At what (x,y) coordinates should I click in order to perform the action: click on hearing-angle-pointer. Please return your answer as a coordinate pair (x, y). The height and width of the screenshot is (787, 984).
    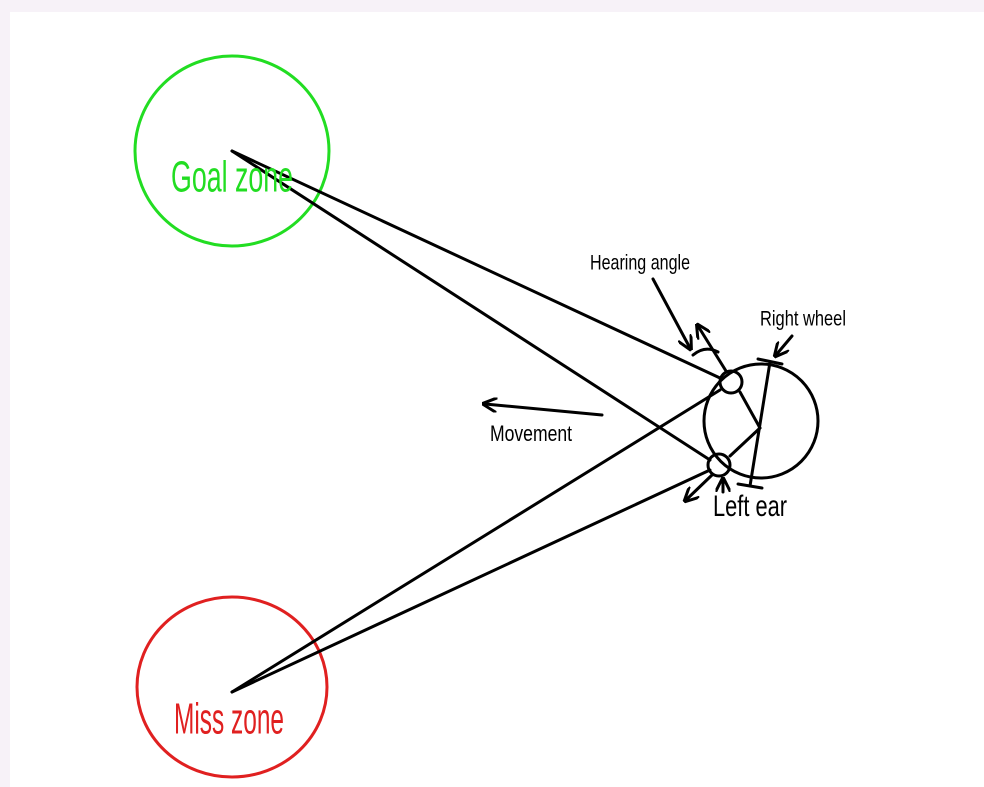
    Looking at the image, I should click on (670, 312).